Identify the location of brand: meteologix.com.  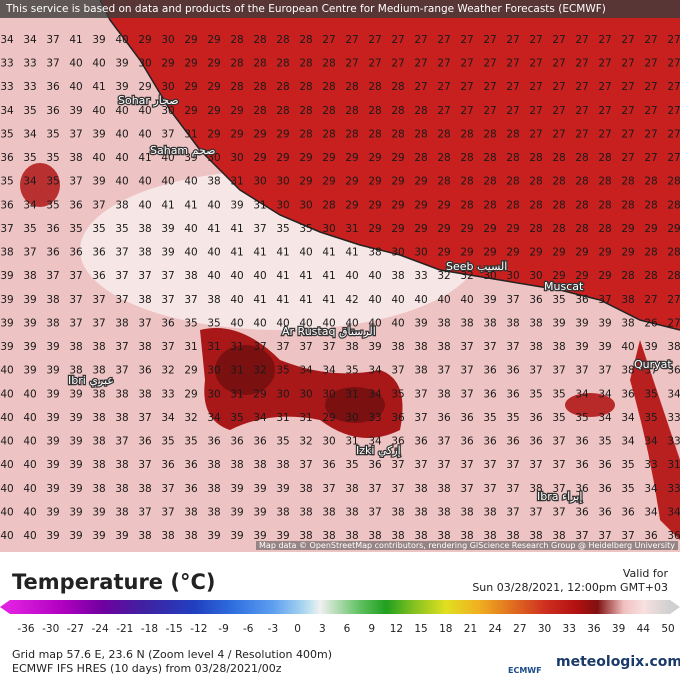
(618, 662).